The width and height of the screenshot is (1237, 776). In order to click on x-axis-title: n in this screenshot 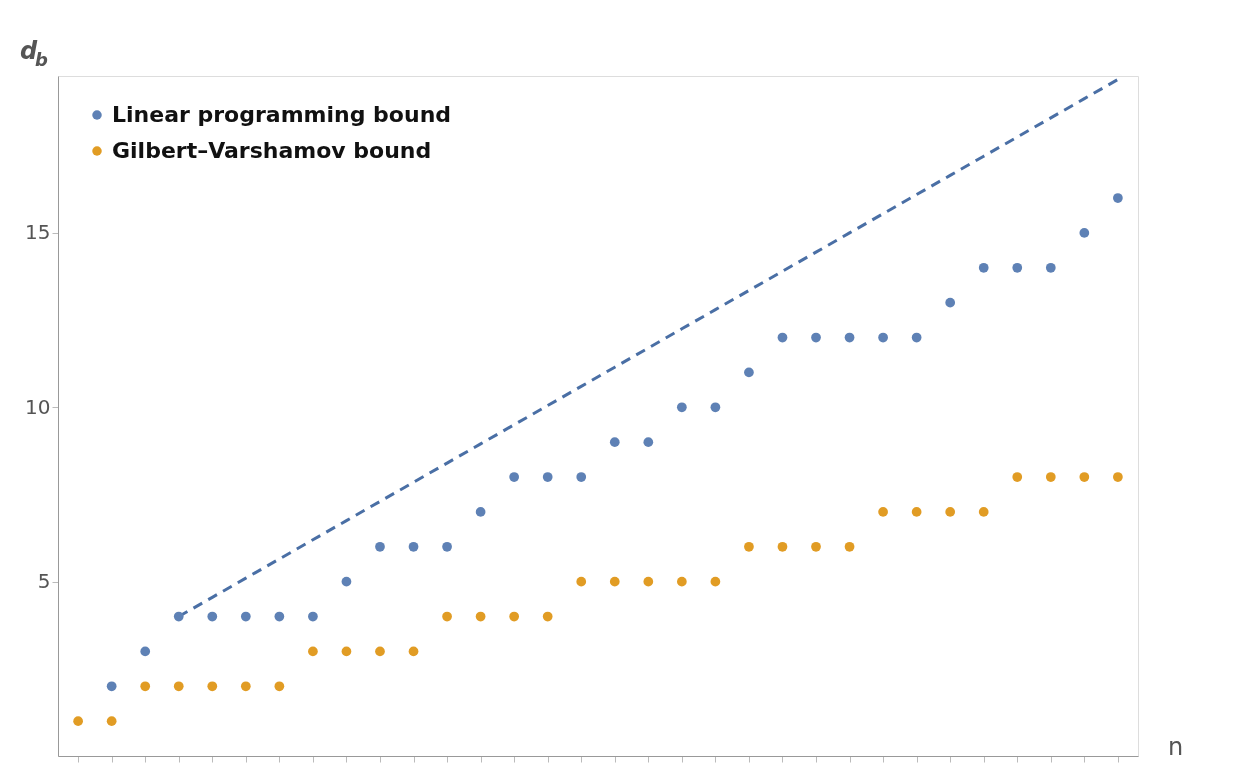, I will do `click(1176, 747)`.